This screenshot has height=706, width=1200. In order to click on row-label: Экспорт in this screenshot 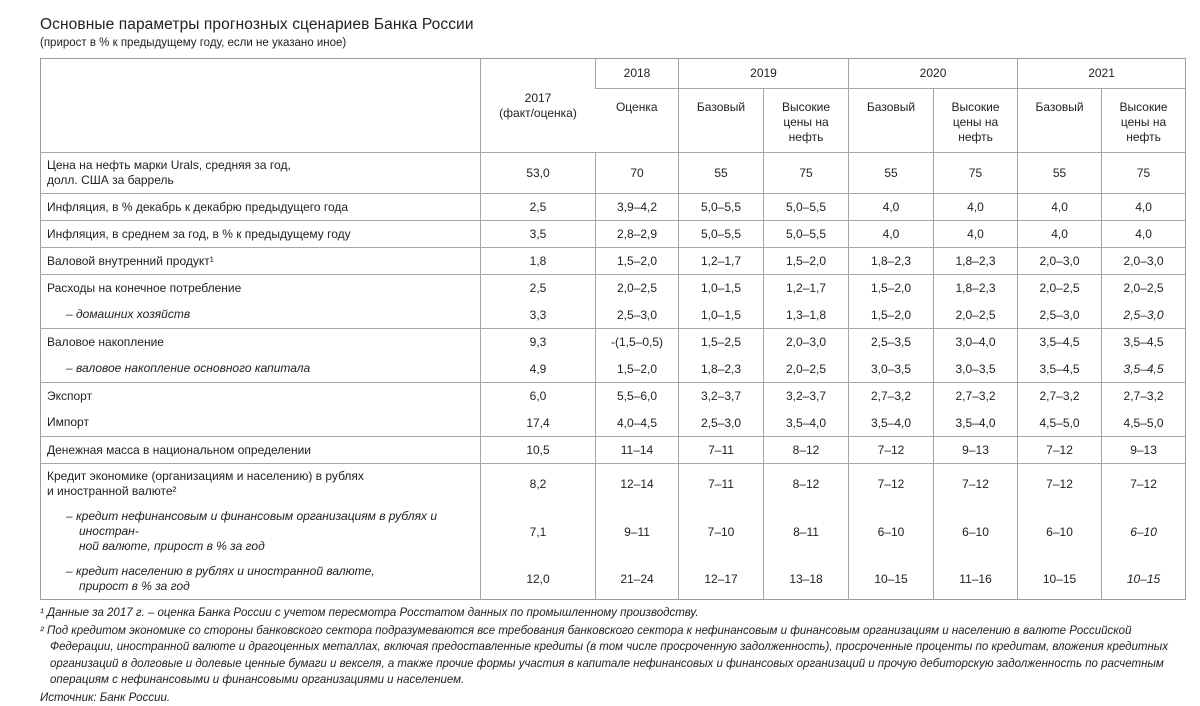, I will do `click(261, 396)`.